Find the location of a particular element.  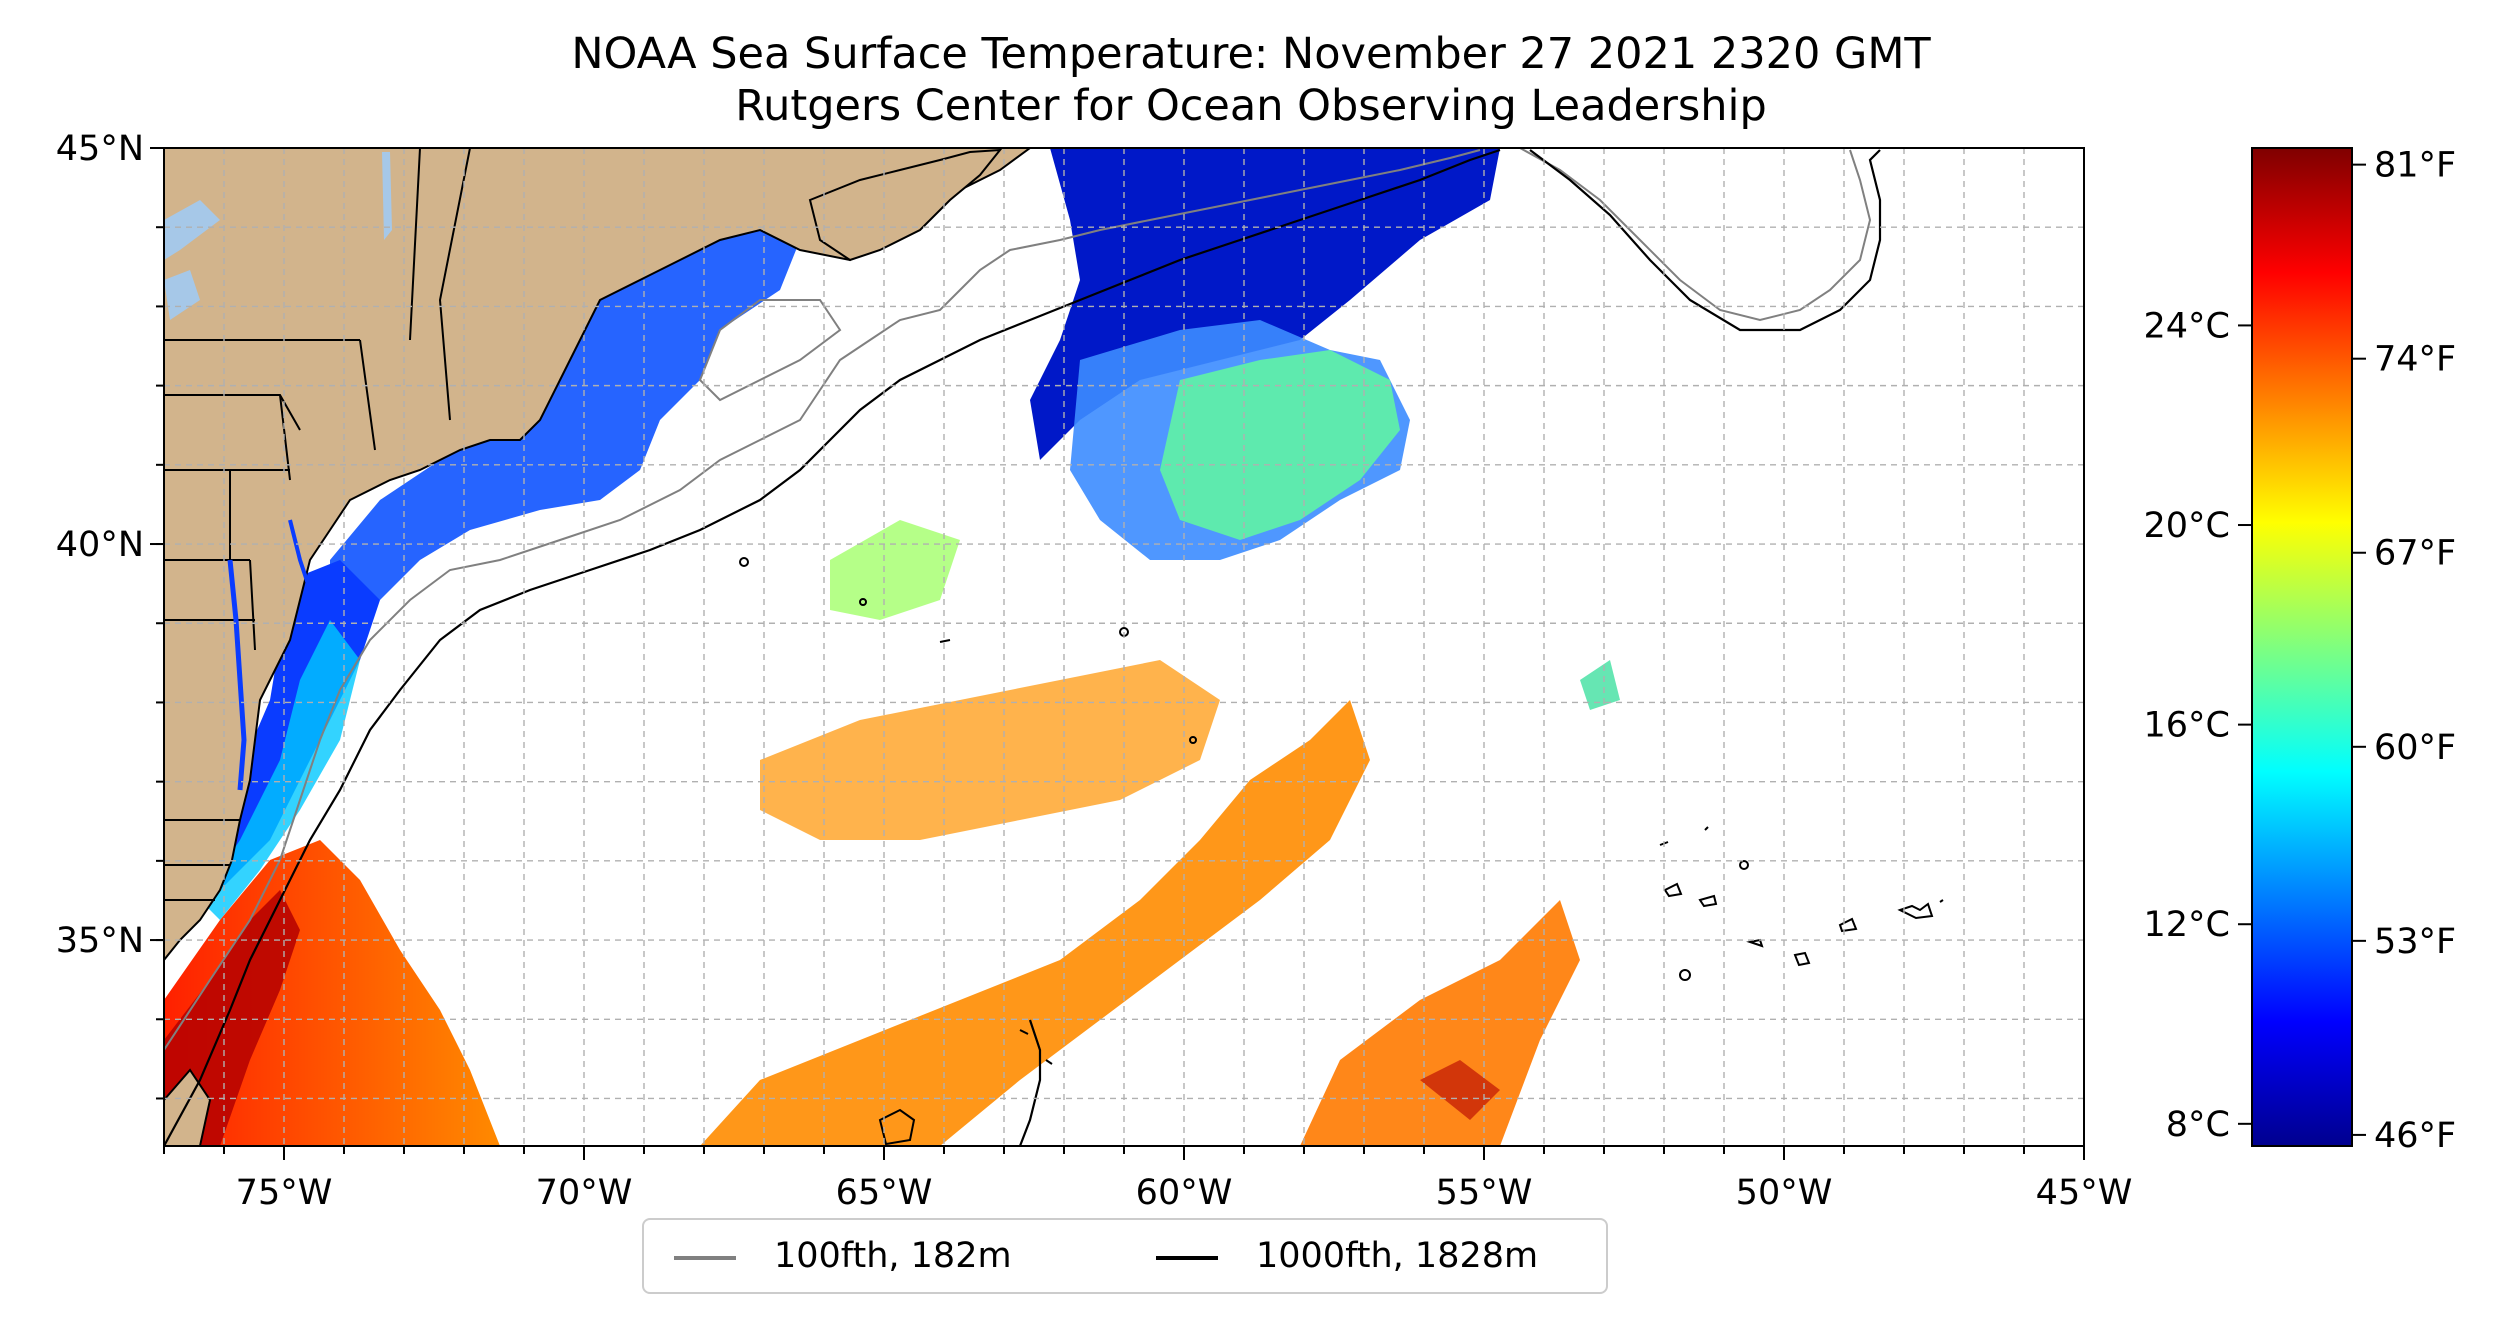

sst-shelf-cold is located at coordinates (565, 415).